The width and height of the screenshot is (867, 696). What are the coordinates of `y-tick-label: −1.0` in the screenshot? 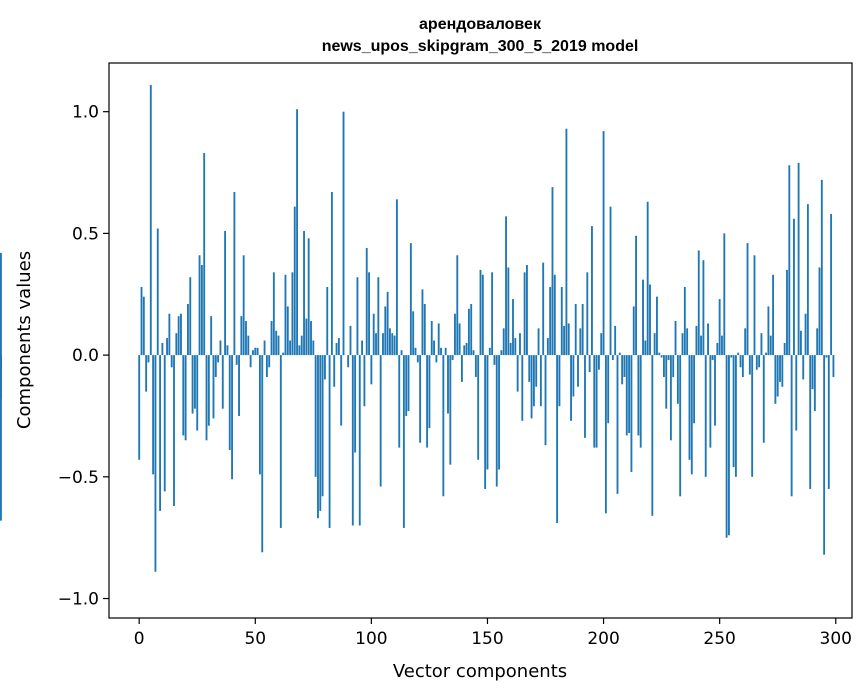 It's located at (78, 600).